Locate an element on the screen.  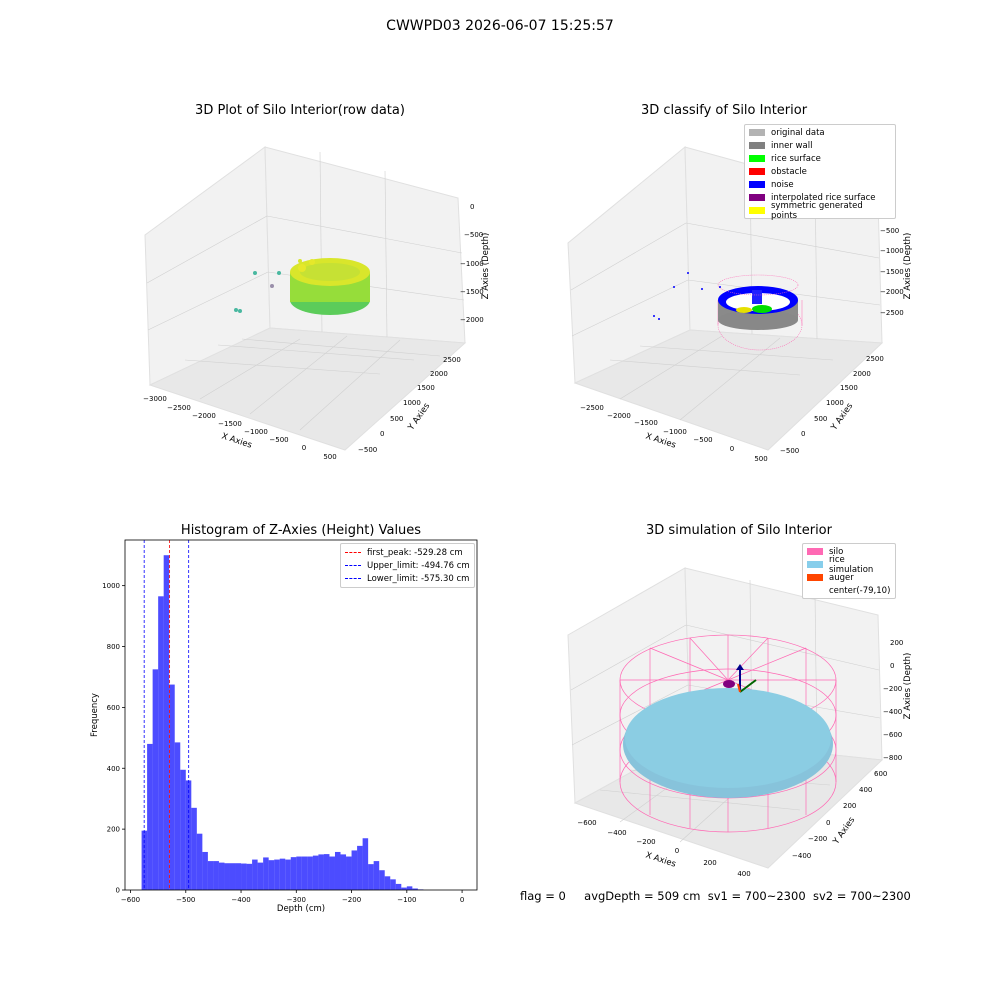
panel1-point-cloud is located at coordinates (302, 286).